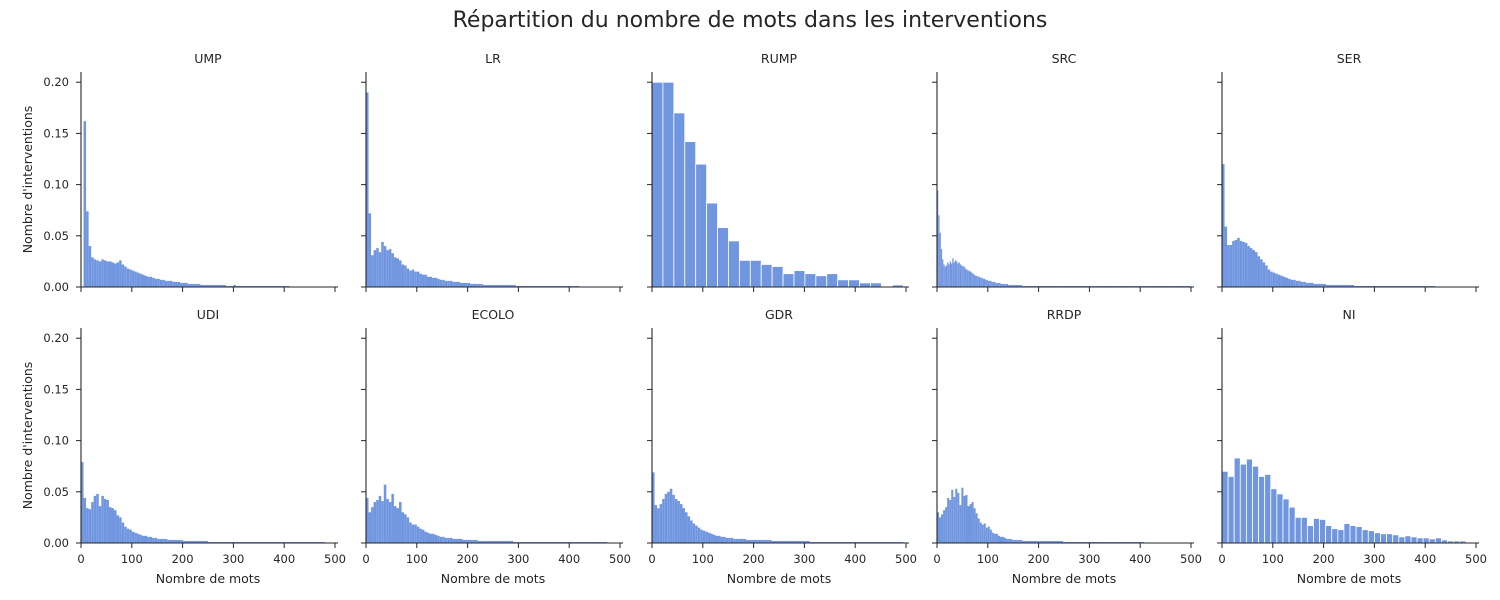 The width and height of the screenshot is (1500, 600). What do you see at coordinates (1348, 171) in the screenshot?
I see `panel-ser: SER` at bounding box center [1348, 171].